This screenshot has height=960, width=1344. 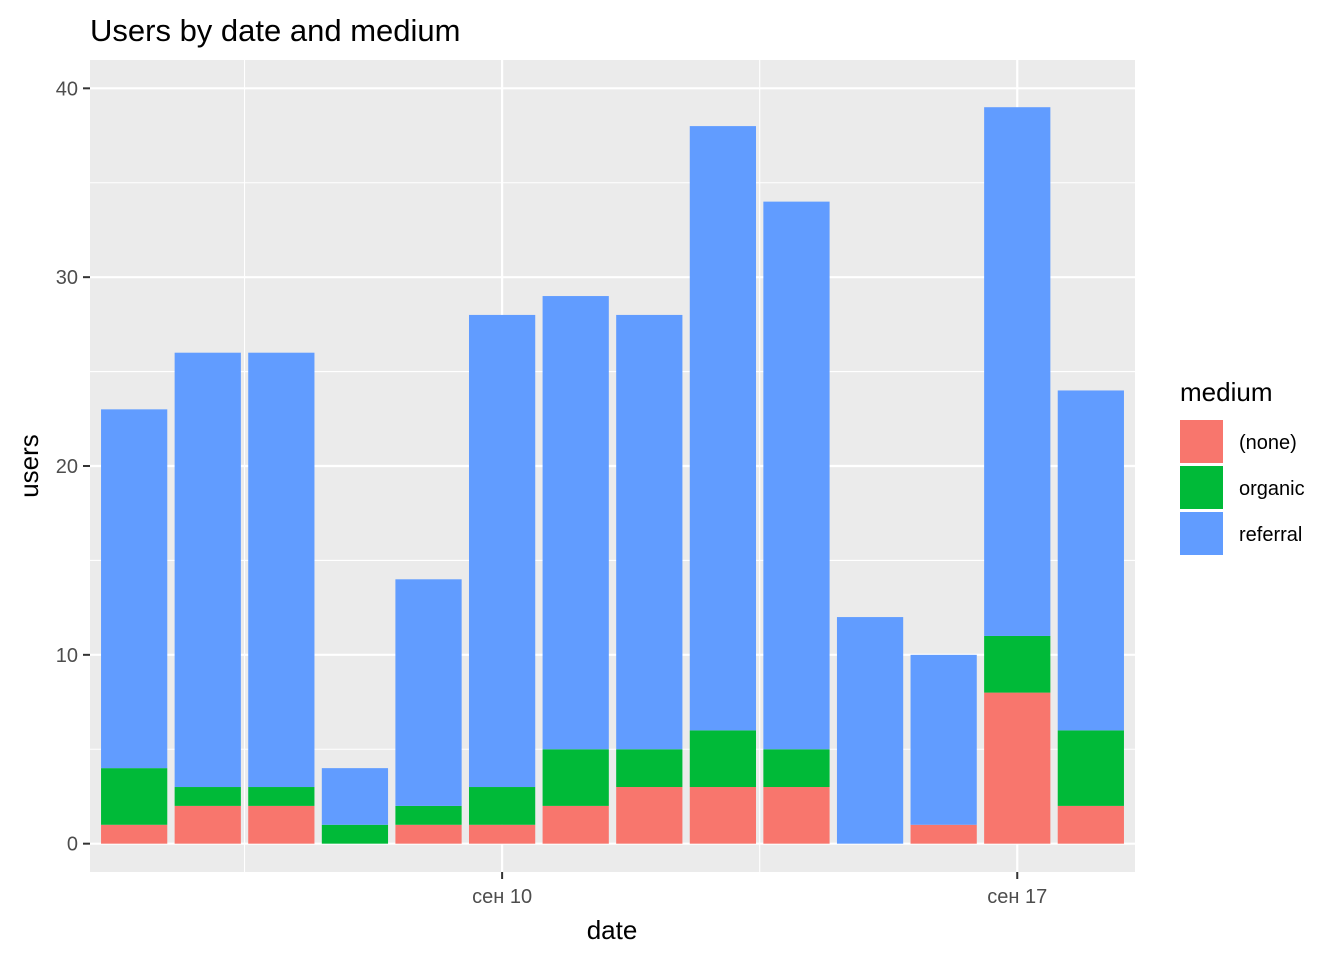 I want to click on legend-label: (none), so click(x=1268, y=443).